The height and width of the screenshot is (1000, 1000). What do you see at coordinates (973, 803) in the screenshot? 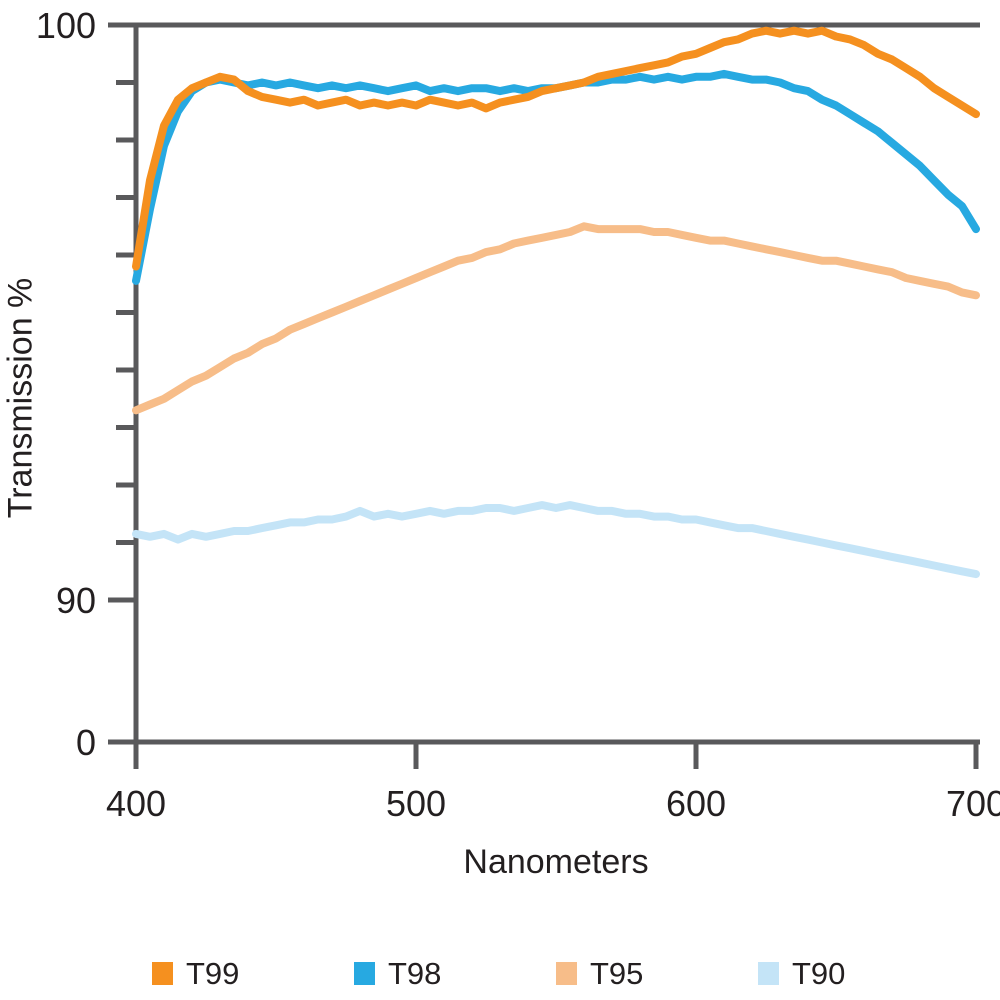
I see `x-tick-label-700: 700` at bounding box center [973, 803].